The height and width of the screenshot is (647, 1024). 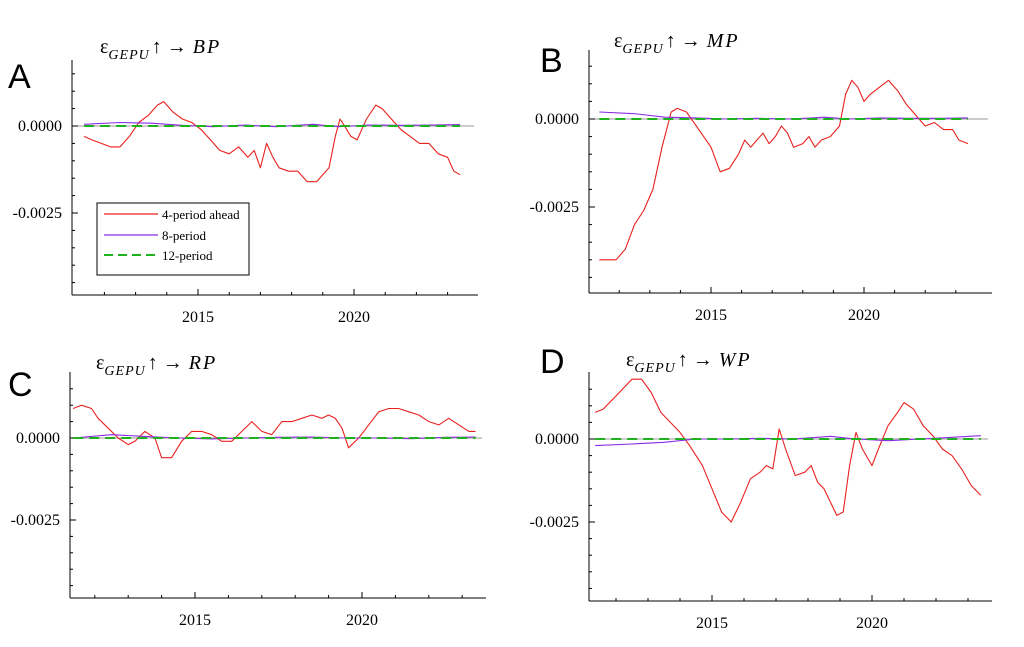 What do you see at coordinates (20, 385) in the screenshot?
I see `panel-letter-c: C` at bounding box center [20, 385].